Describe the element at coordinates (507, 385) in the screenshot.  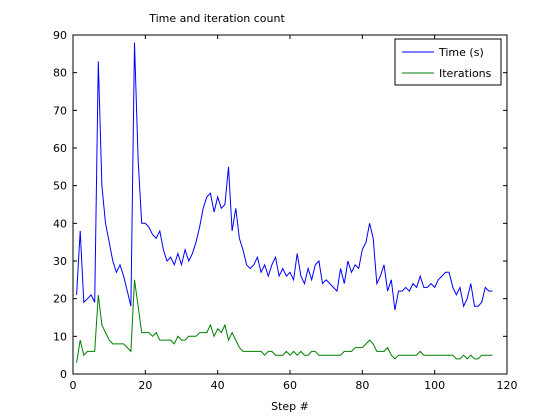
I see `x-tick-label: 120` at that location.